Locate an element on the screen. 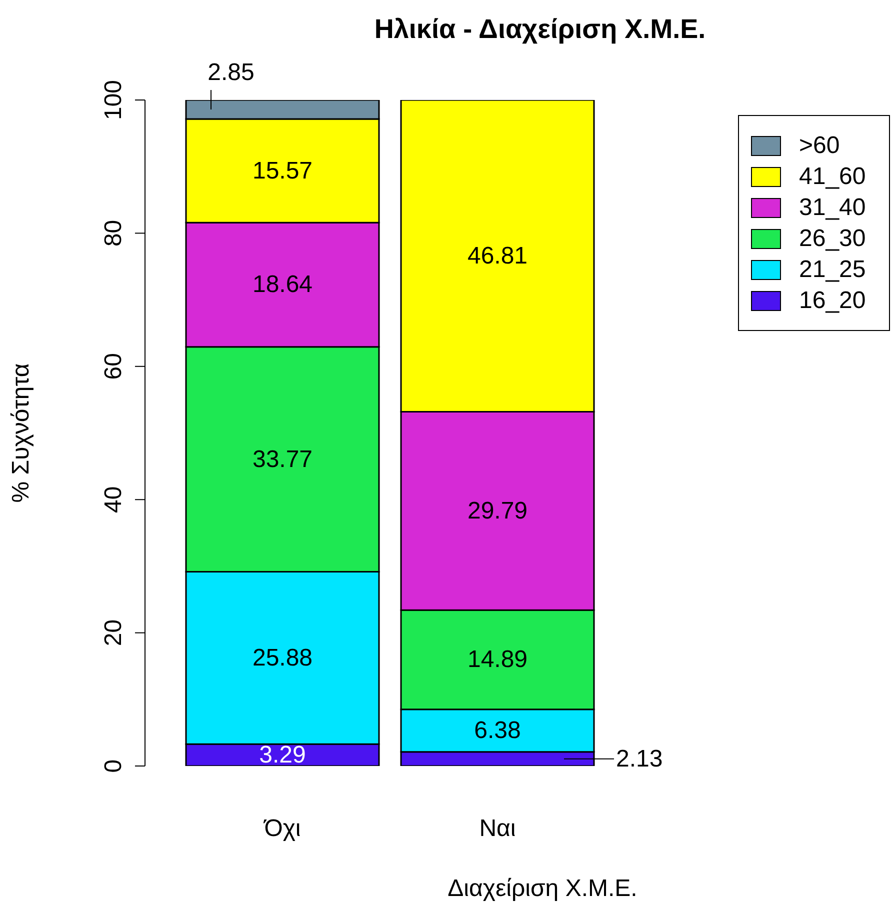 The image size is (893, 906). data-label: 46.81 is located at coordinates (497, 256).